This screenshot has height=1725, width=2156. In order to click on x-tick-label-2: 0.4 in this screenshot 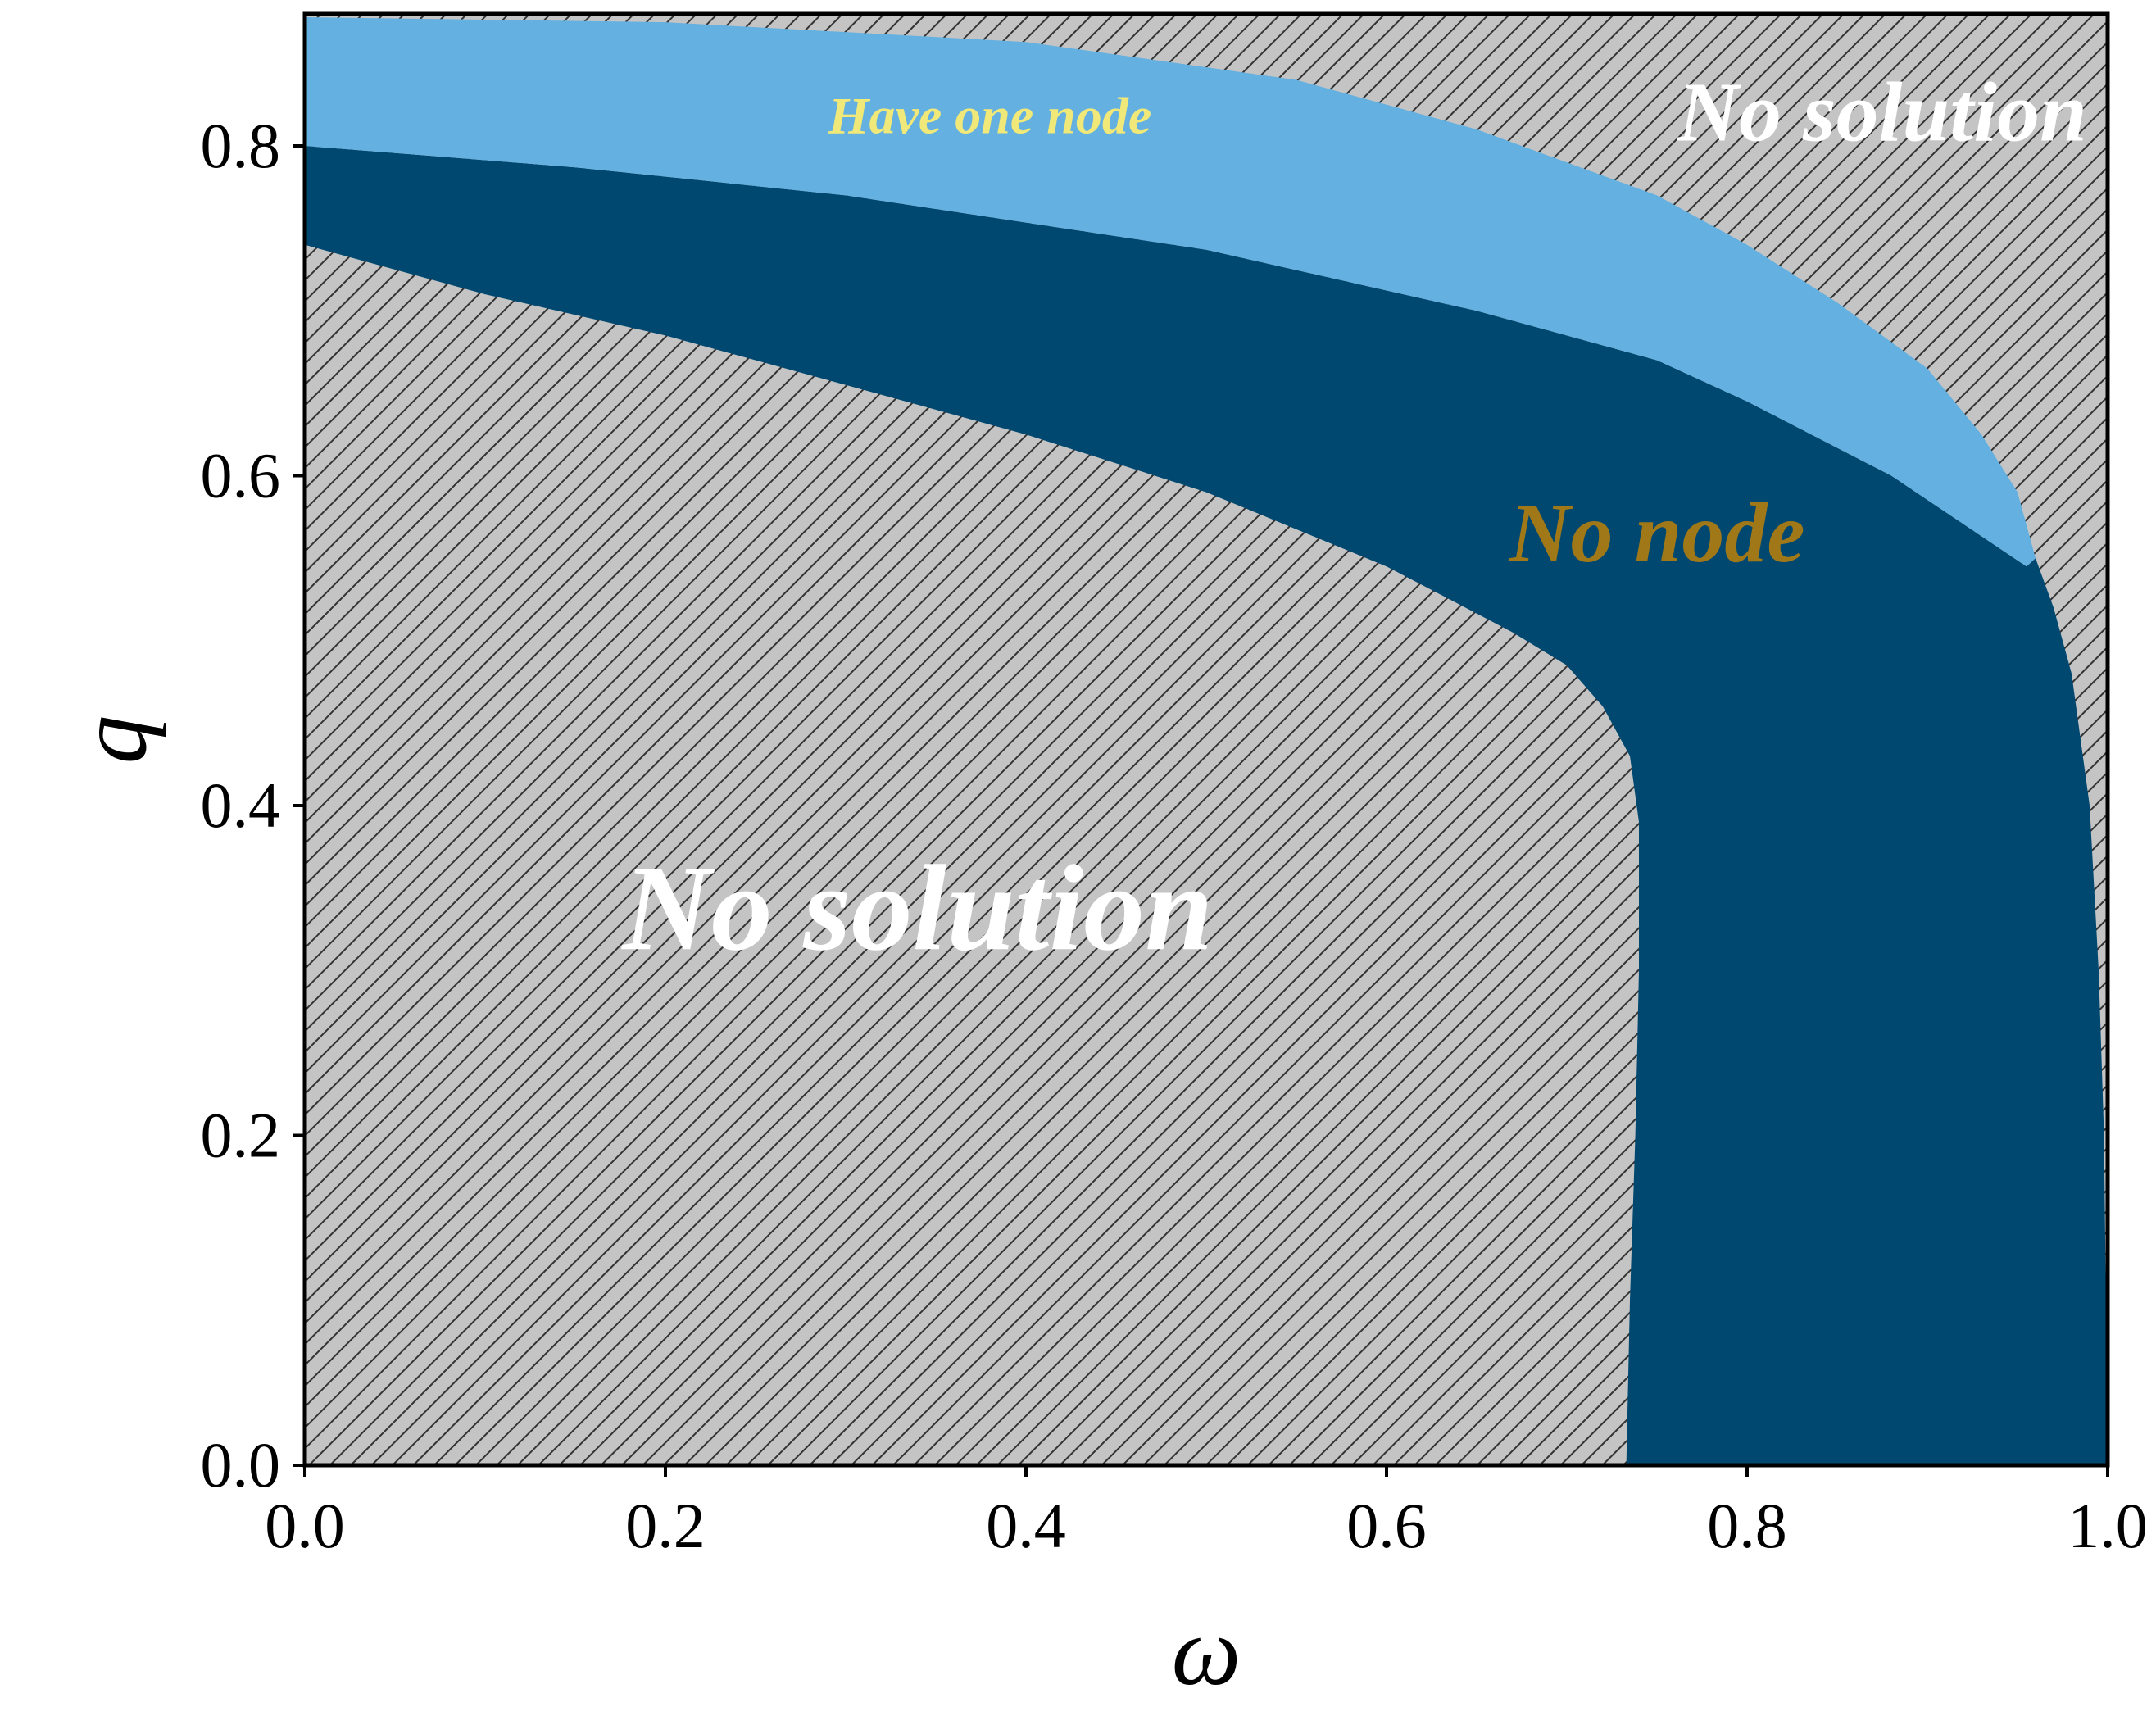, I will do `click(1026, 1525)`.